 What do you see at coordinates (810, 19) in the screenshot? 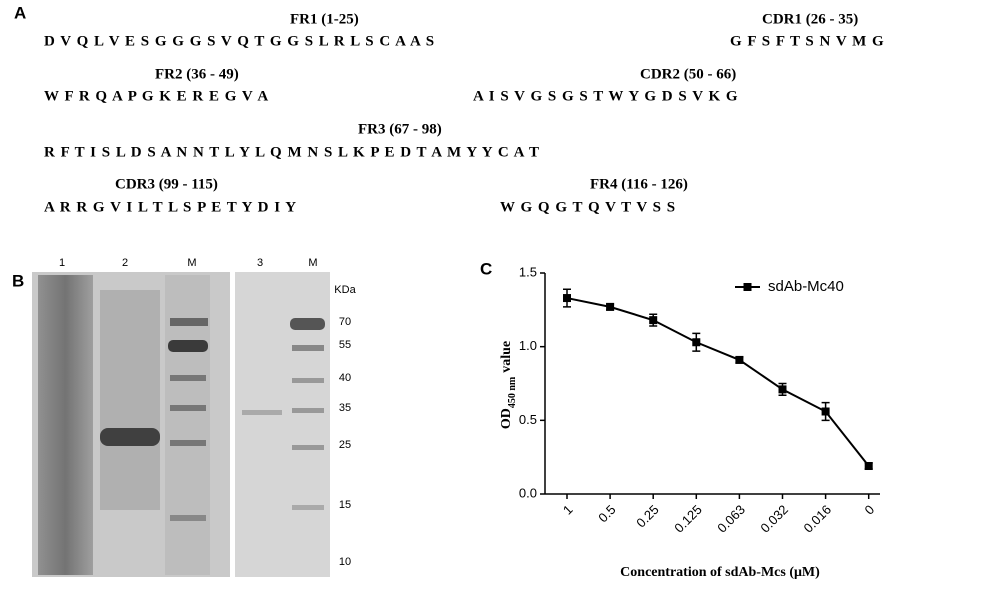
I see `region-header: CDR1 (26 - 35)` at bounding box center [810, 19].